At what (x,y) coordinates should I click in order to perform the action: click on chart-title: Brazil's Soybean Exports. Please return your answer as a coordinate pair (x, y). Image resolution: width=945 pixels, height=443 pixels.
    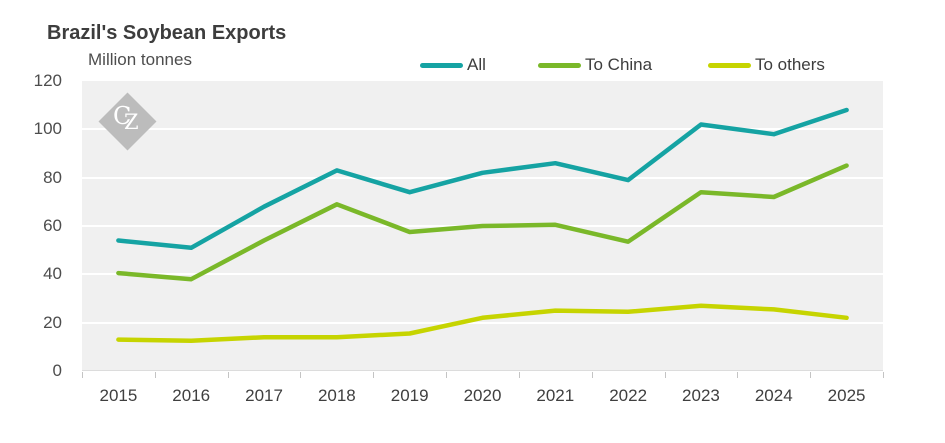
    Looking at the image, I should click on (167, 33).